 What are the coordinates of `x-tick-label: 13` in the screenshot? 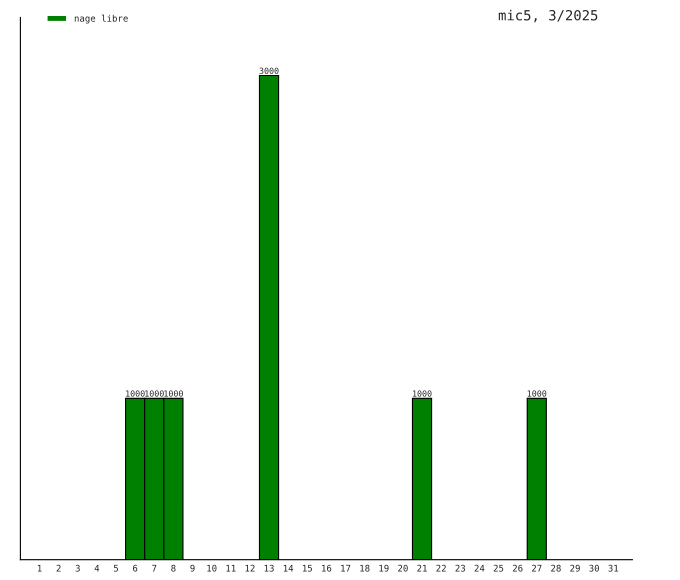 It's located at (269, 568).